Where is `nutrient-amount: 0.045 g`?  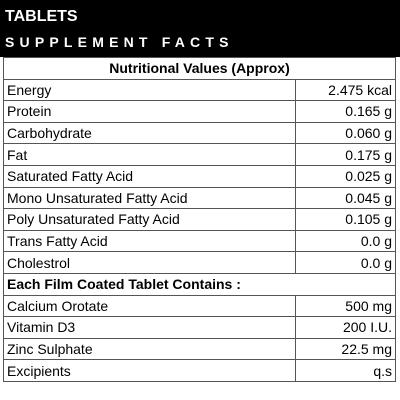 nutrient-amount: 0.045 g is located at coordinates (345, 198).